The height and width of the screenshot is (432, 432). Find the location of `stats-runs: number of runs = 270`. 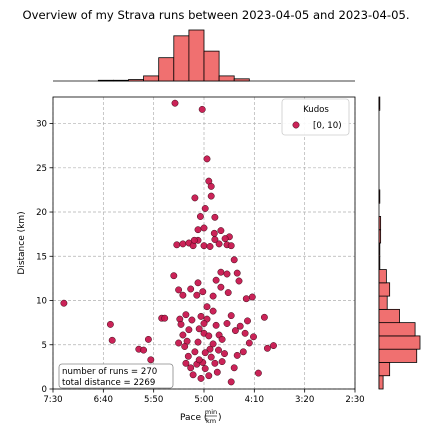

stats-runs: number of runs = 270 is located at coordinates (109, 372).